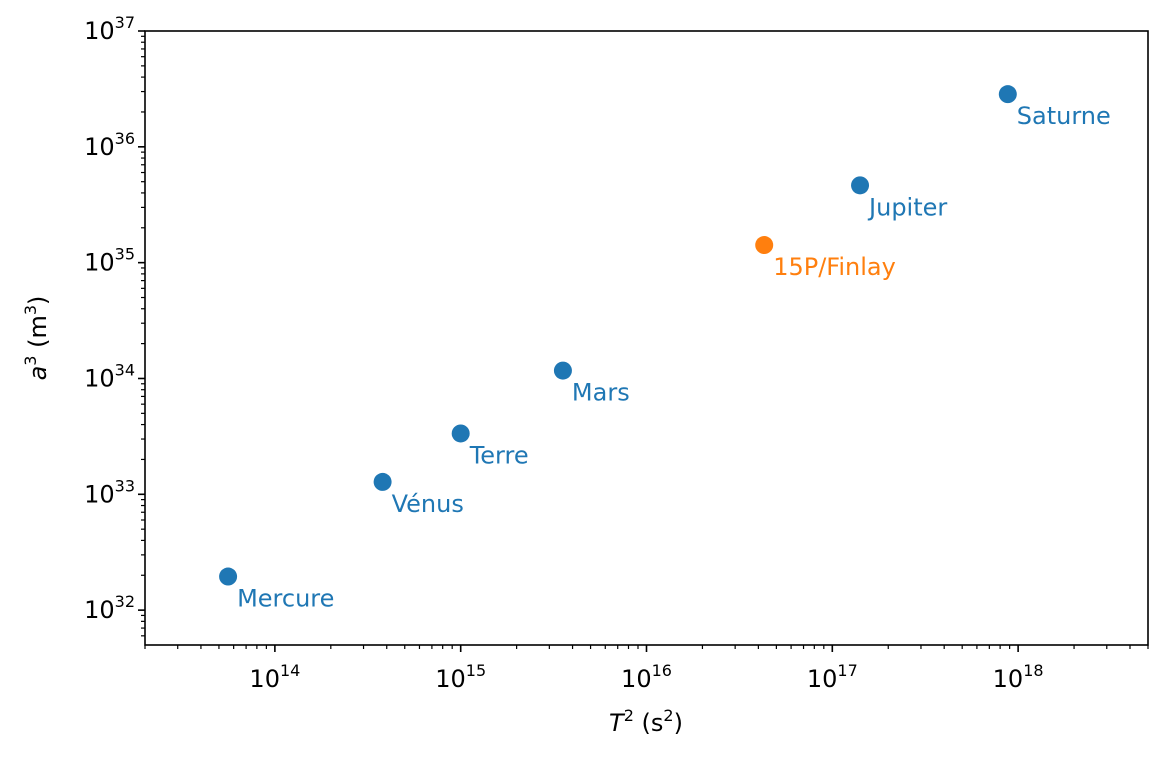  I want to click on x-tick-label: 1016, so click(646, 677).